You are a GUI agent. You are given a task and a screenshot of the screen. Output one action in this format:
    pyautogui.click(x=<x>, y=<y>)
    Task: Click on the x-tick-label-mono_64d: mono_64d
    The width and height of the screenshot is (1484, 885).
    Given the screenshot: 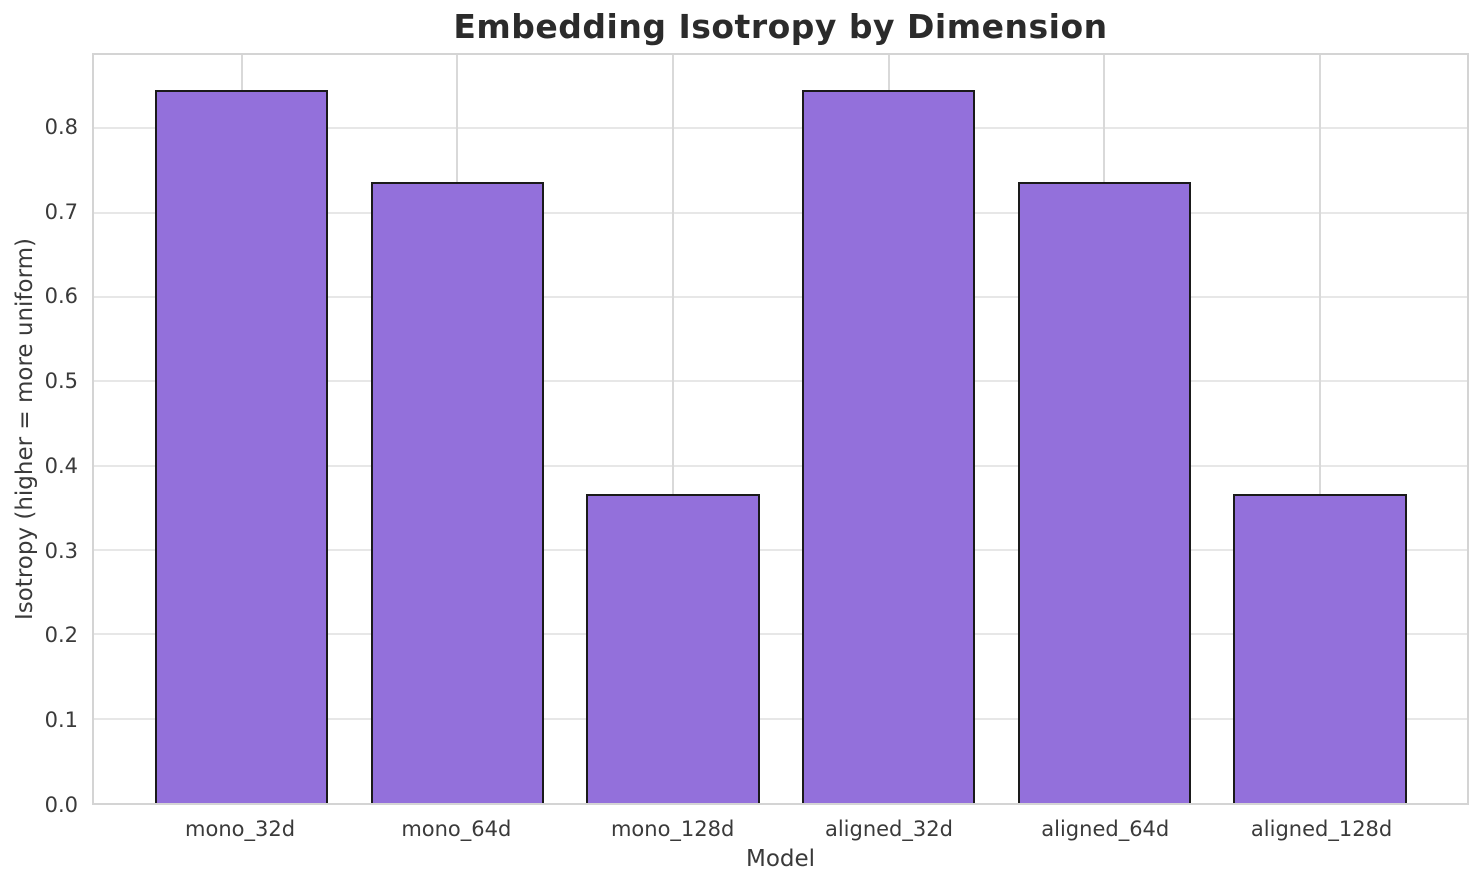 What is the action you would take?
    pyautogui.click(x=456, y=829)
    